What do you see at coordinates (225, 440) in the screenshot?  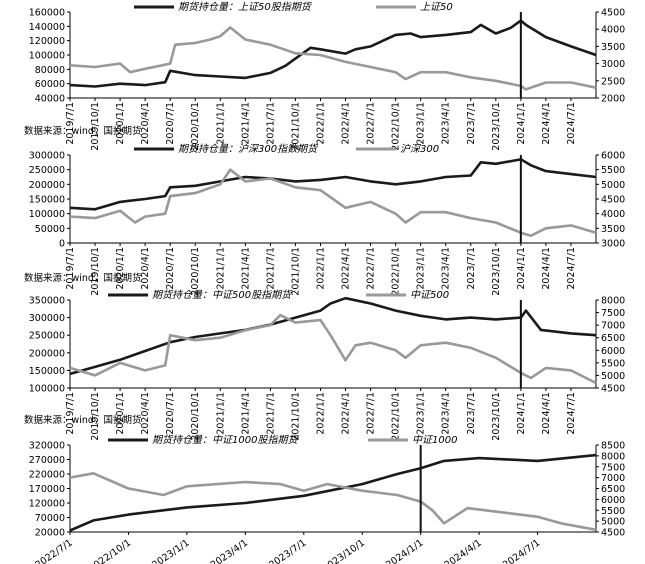 I see `legend-label-futures: 期货持仓量：中证1000股指期货` at bounding box center [225, 440].